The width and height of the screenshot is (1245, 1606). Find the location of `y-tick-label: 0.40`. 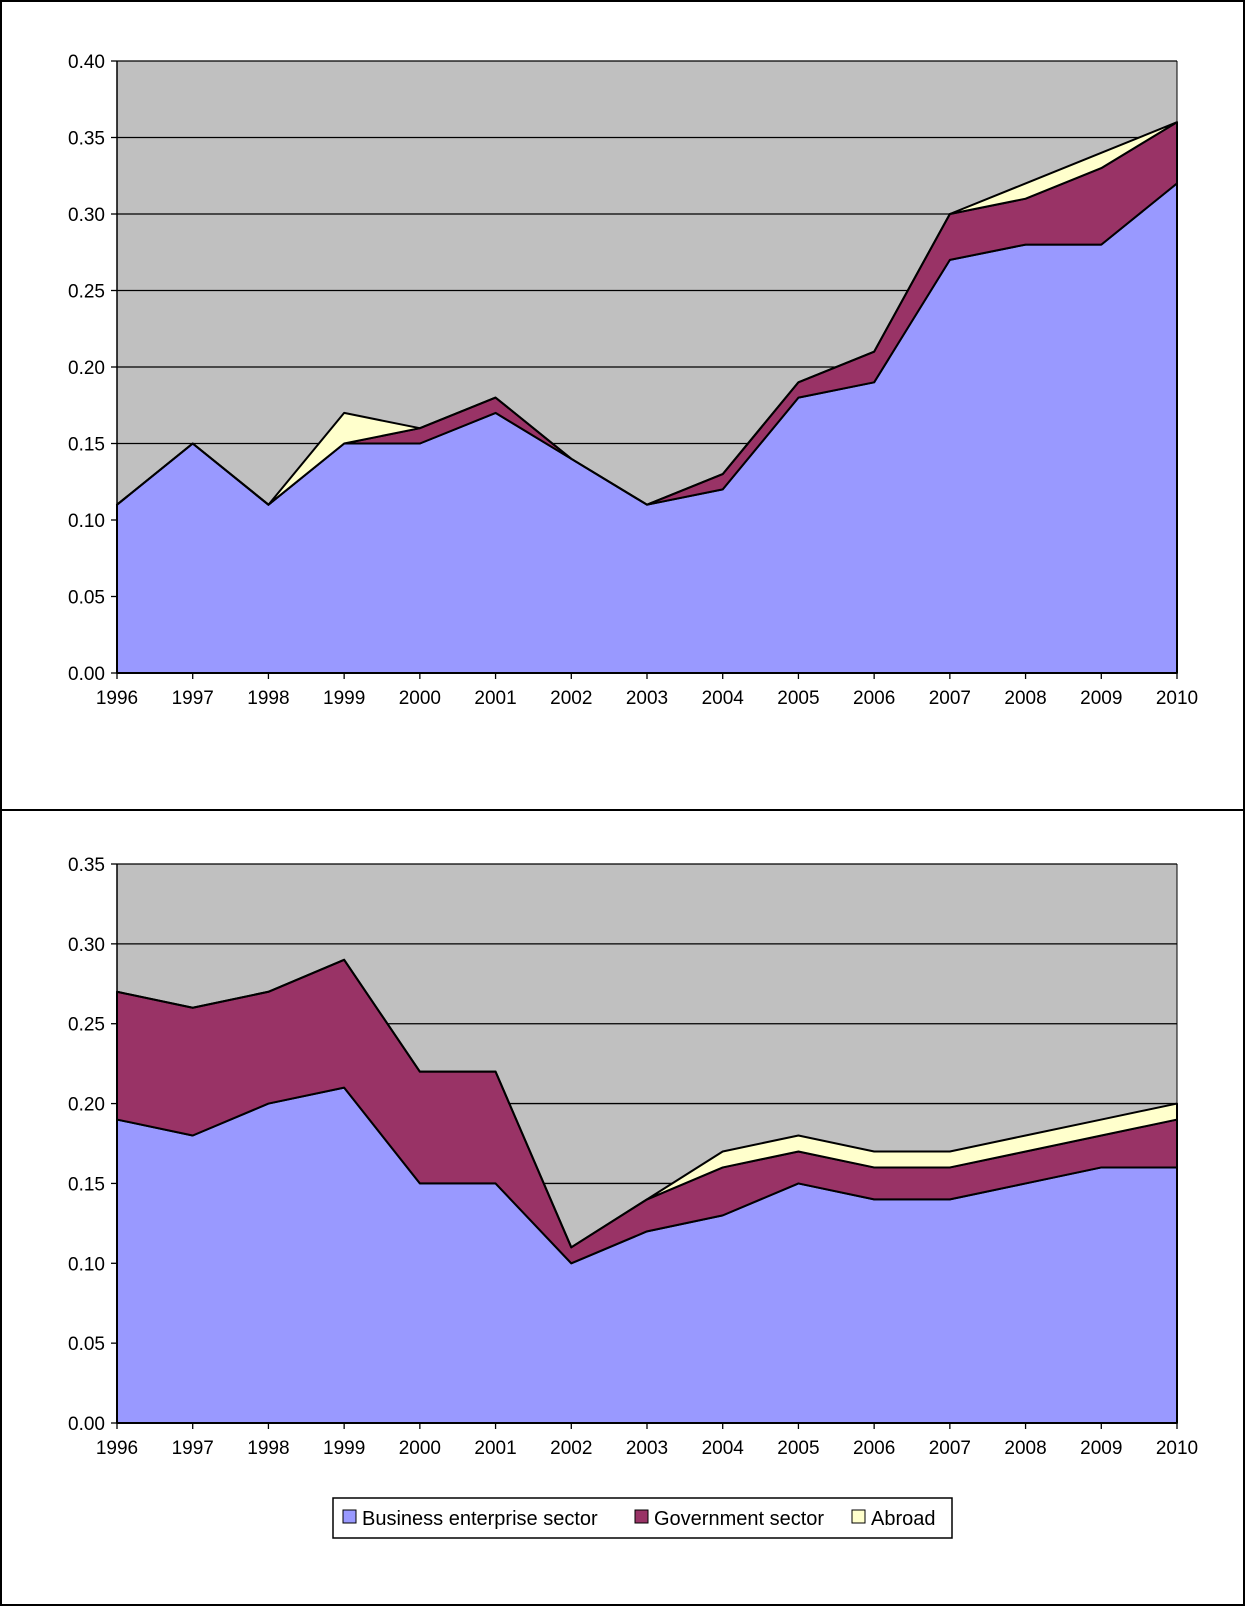

y-tick-label: 0.40 is located at coordinates (86, 62).